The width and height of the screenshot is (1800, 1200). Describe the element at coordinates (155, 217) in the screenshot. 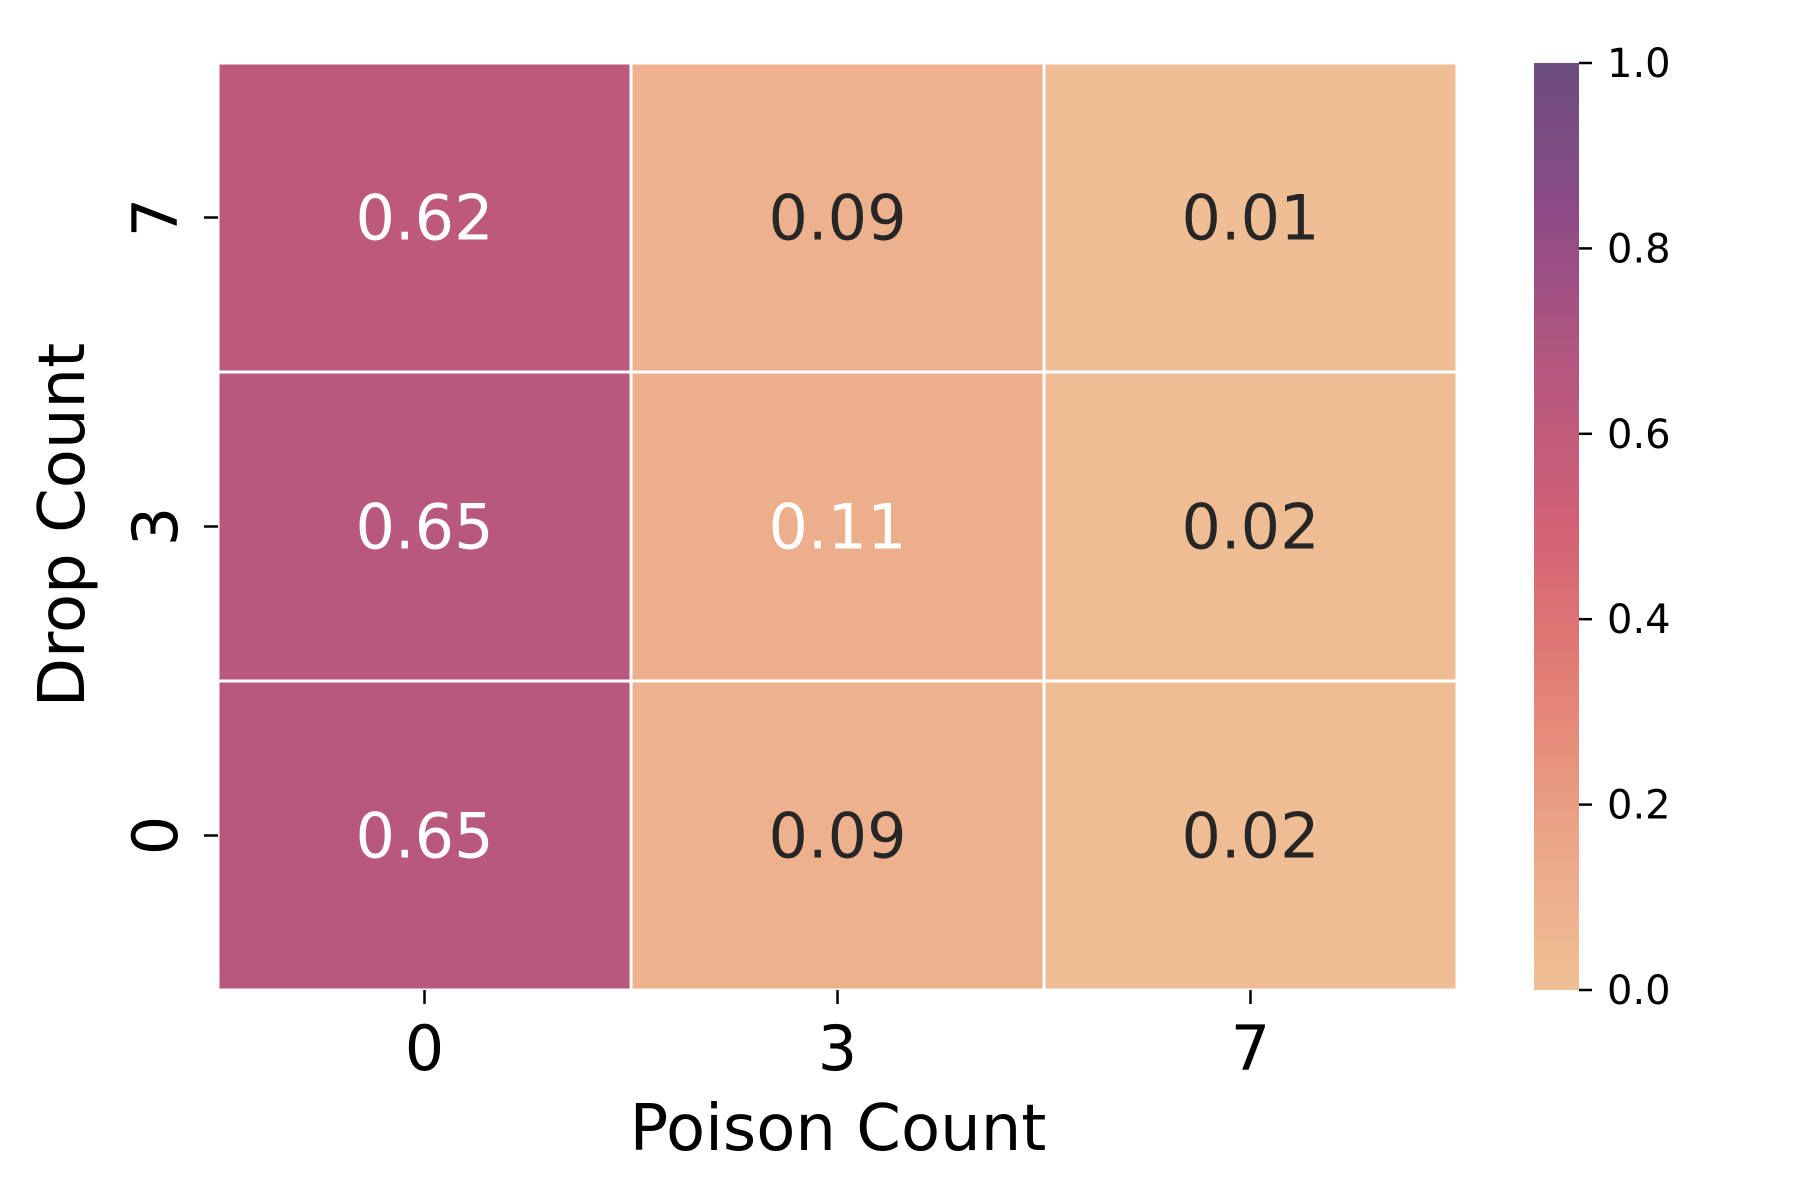

I see `y-tick-label: 7` at that location.